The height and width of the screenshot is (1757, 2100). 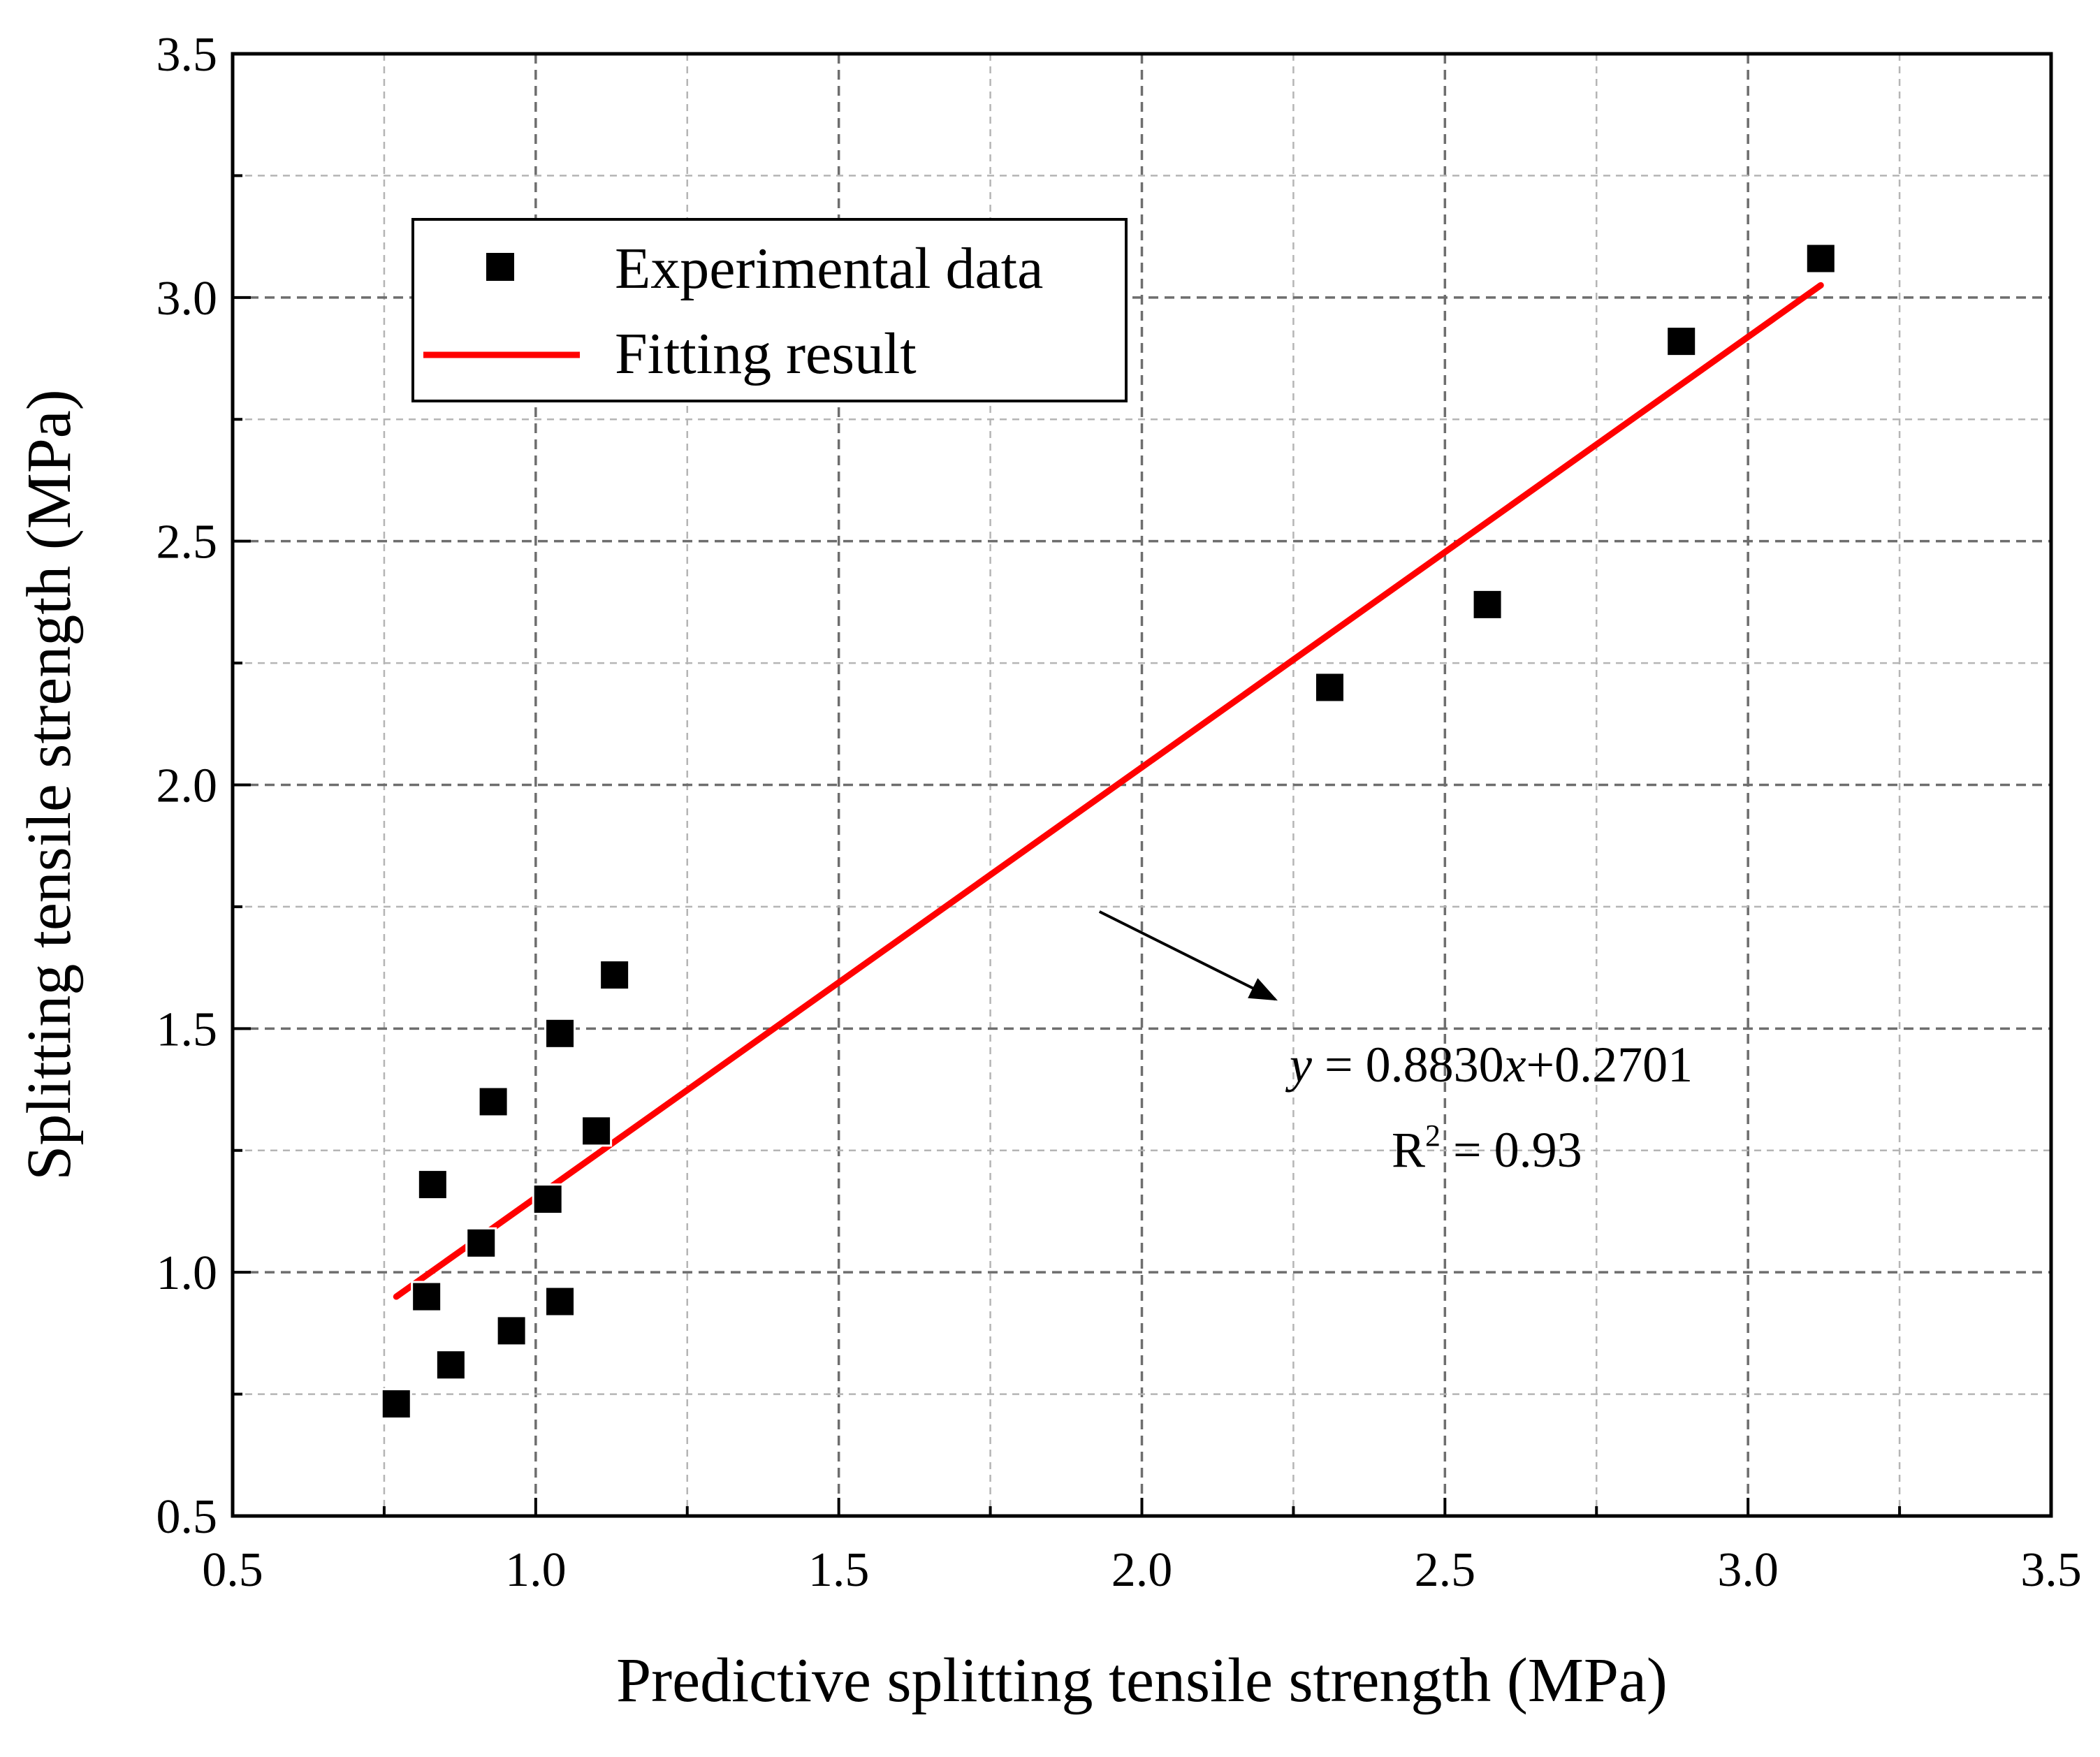 I want to click on x-tick-label: 1.0, so click(x=536, y=1570).